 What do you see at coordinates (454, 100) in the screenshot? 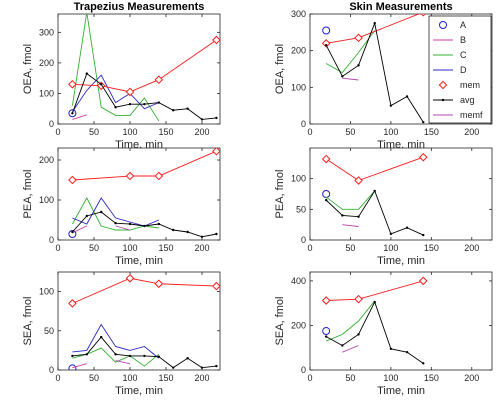
I see `legend-entry-avg: avg` at bounding box center [454, 100].